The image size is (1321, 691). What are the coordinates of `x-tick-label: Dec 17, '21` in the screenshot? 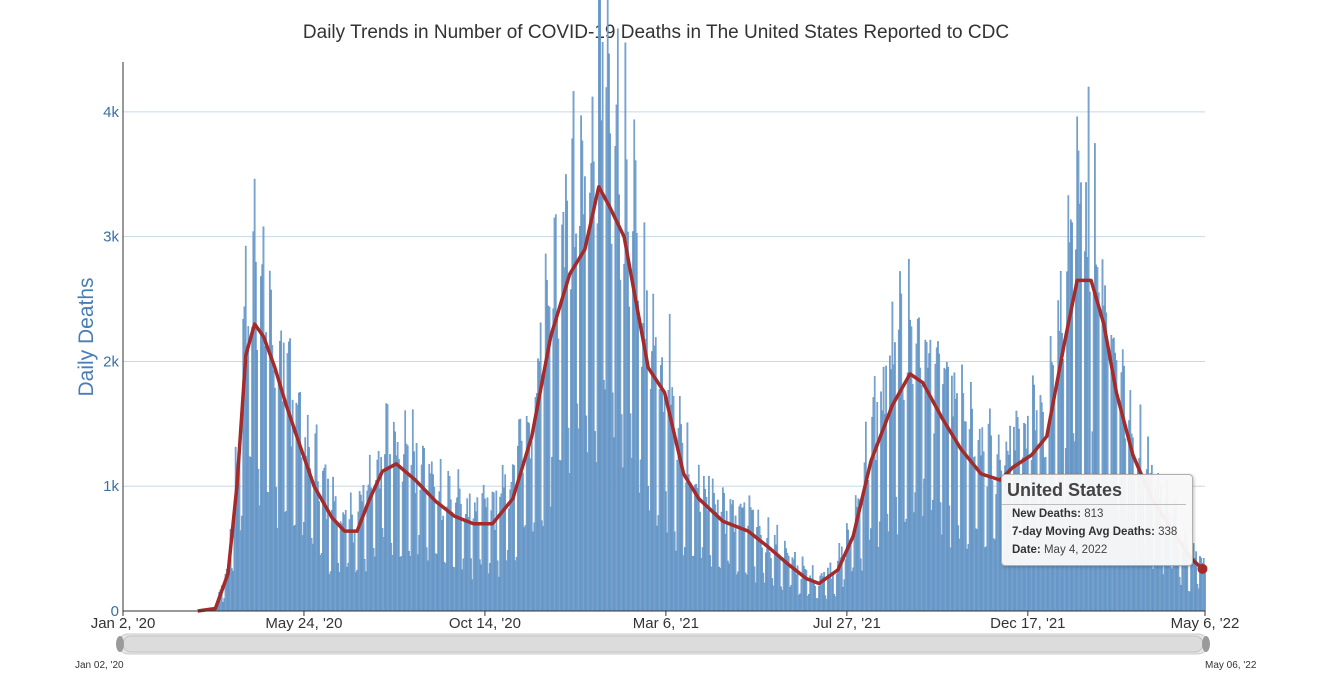 It's located at (1027, 623).